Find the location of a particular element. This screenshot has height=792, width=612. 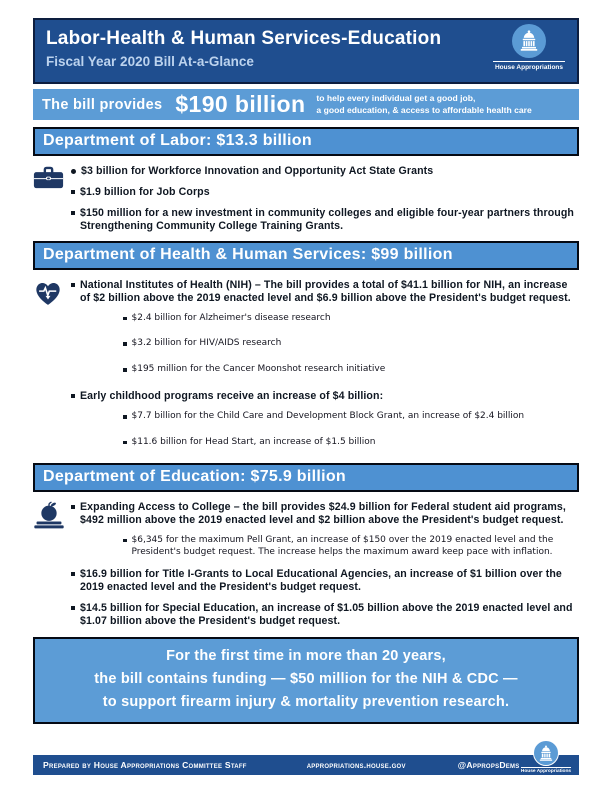

sub-bullet-item: $3.2 billion for HIV/AIDS research is located at coordinates (350, 344).